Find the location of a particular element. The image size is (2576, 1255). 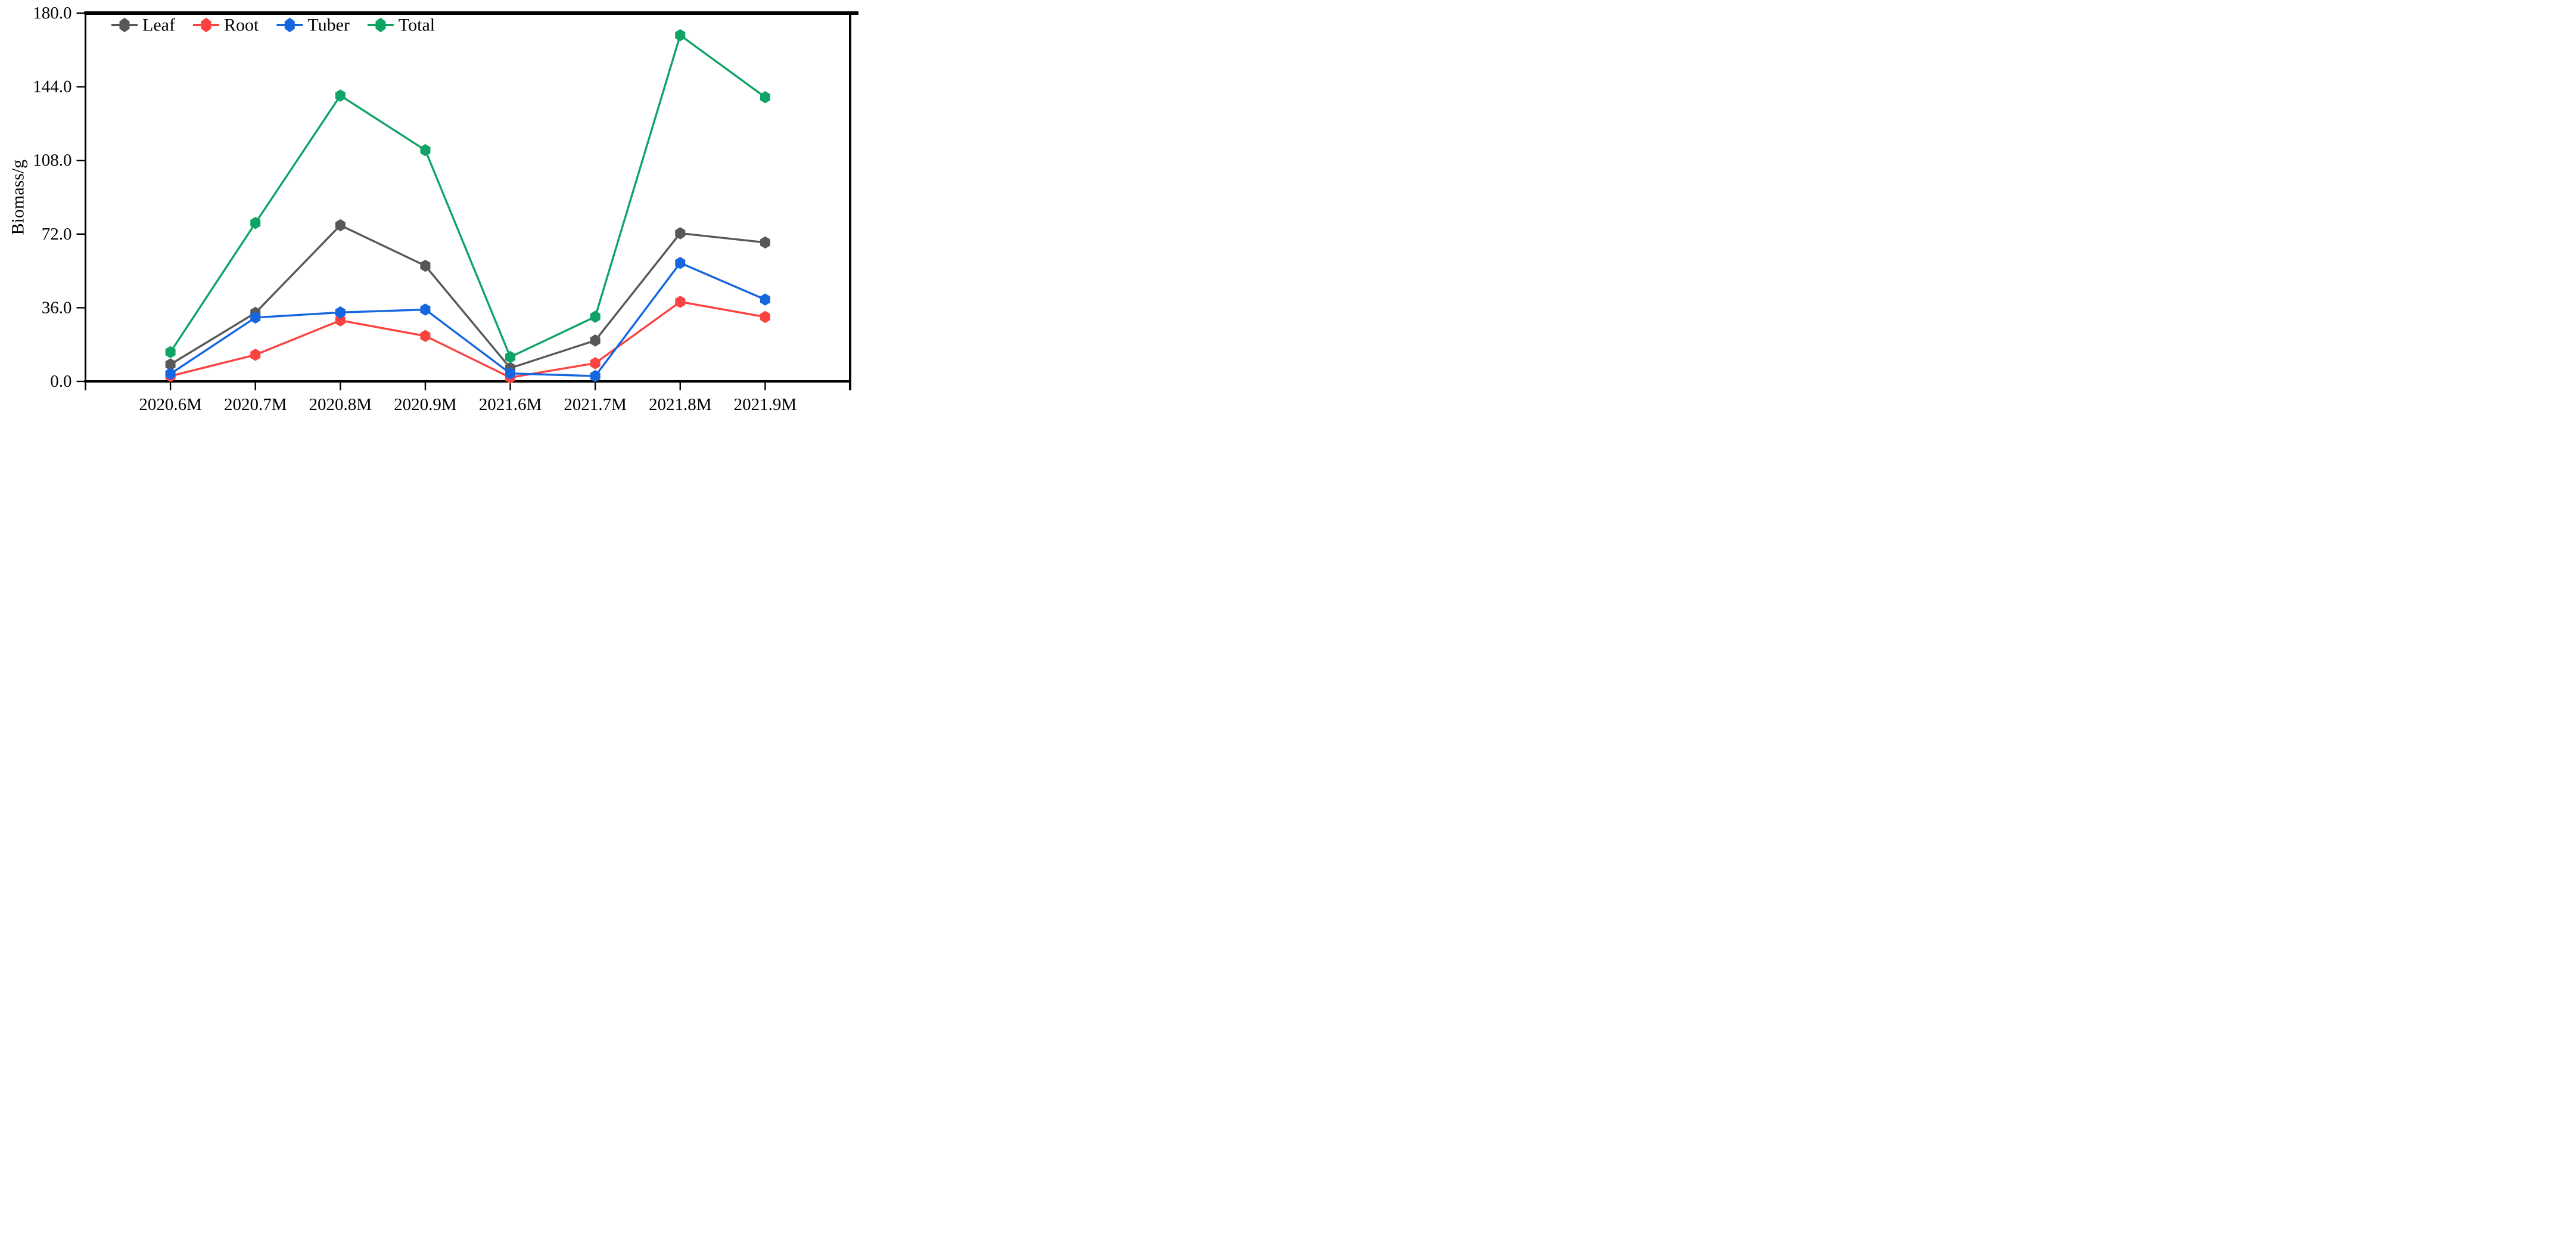

data-point-tuber-2021.6M is located at coordinates (510, 373).